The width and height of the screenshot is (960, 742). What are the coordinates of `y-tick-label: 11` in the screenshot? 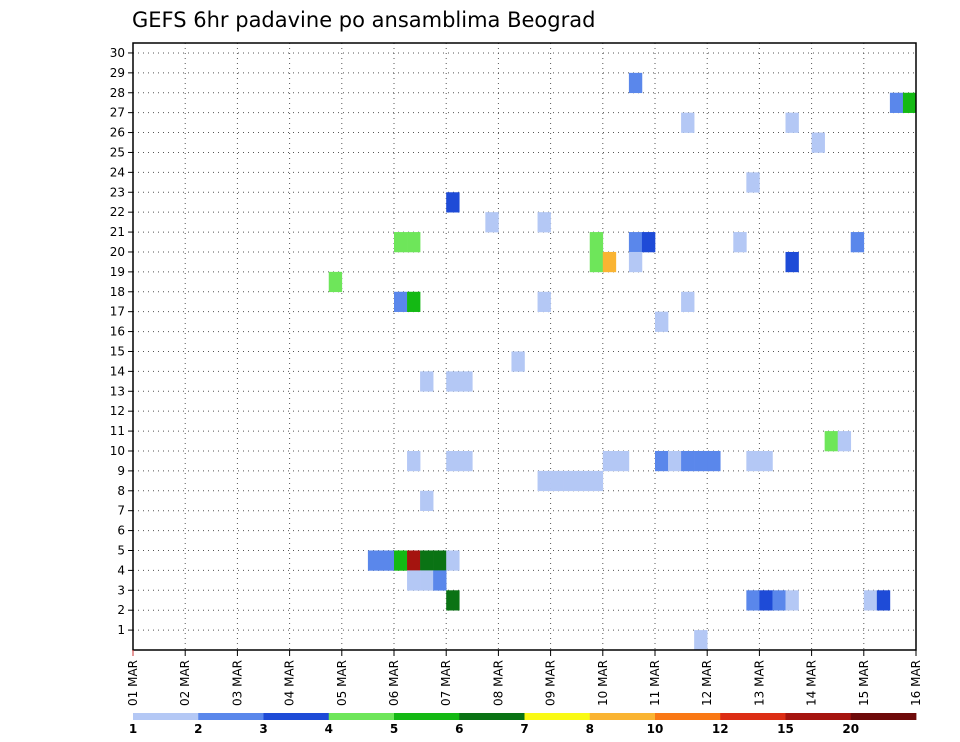 It's located at (117, 431).